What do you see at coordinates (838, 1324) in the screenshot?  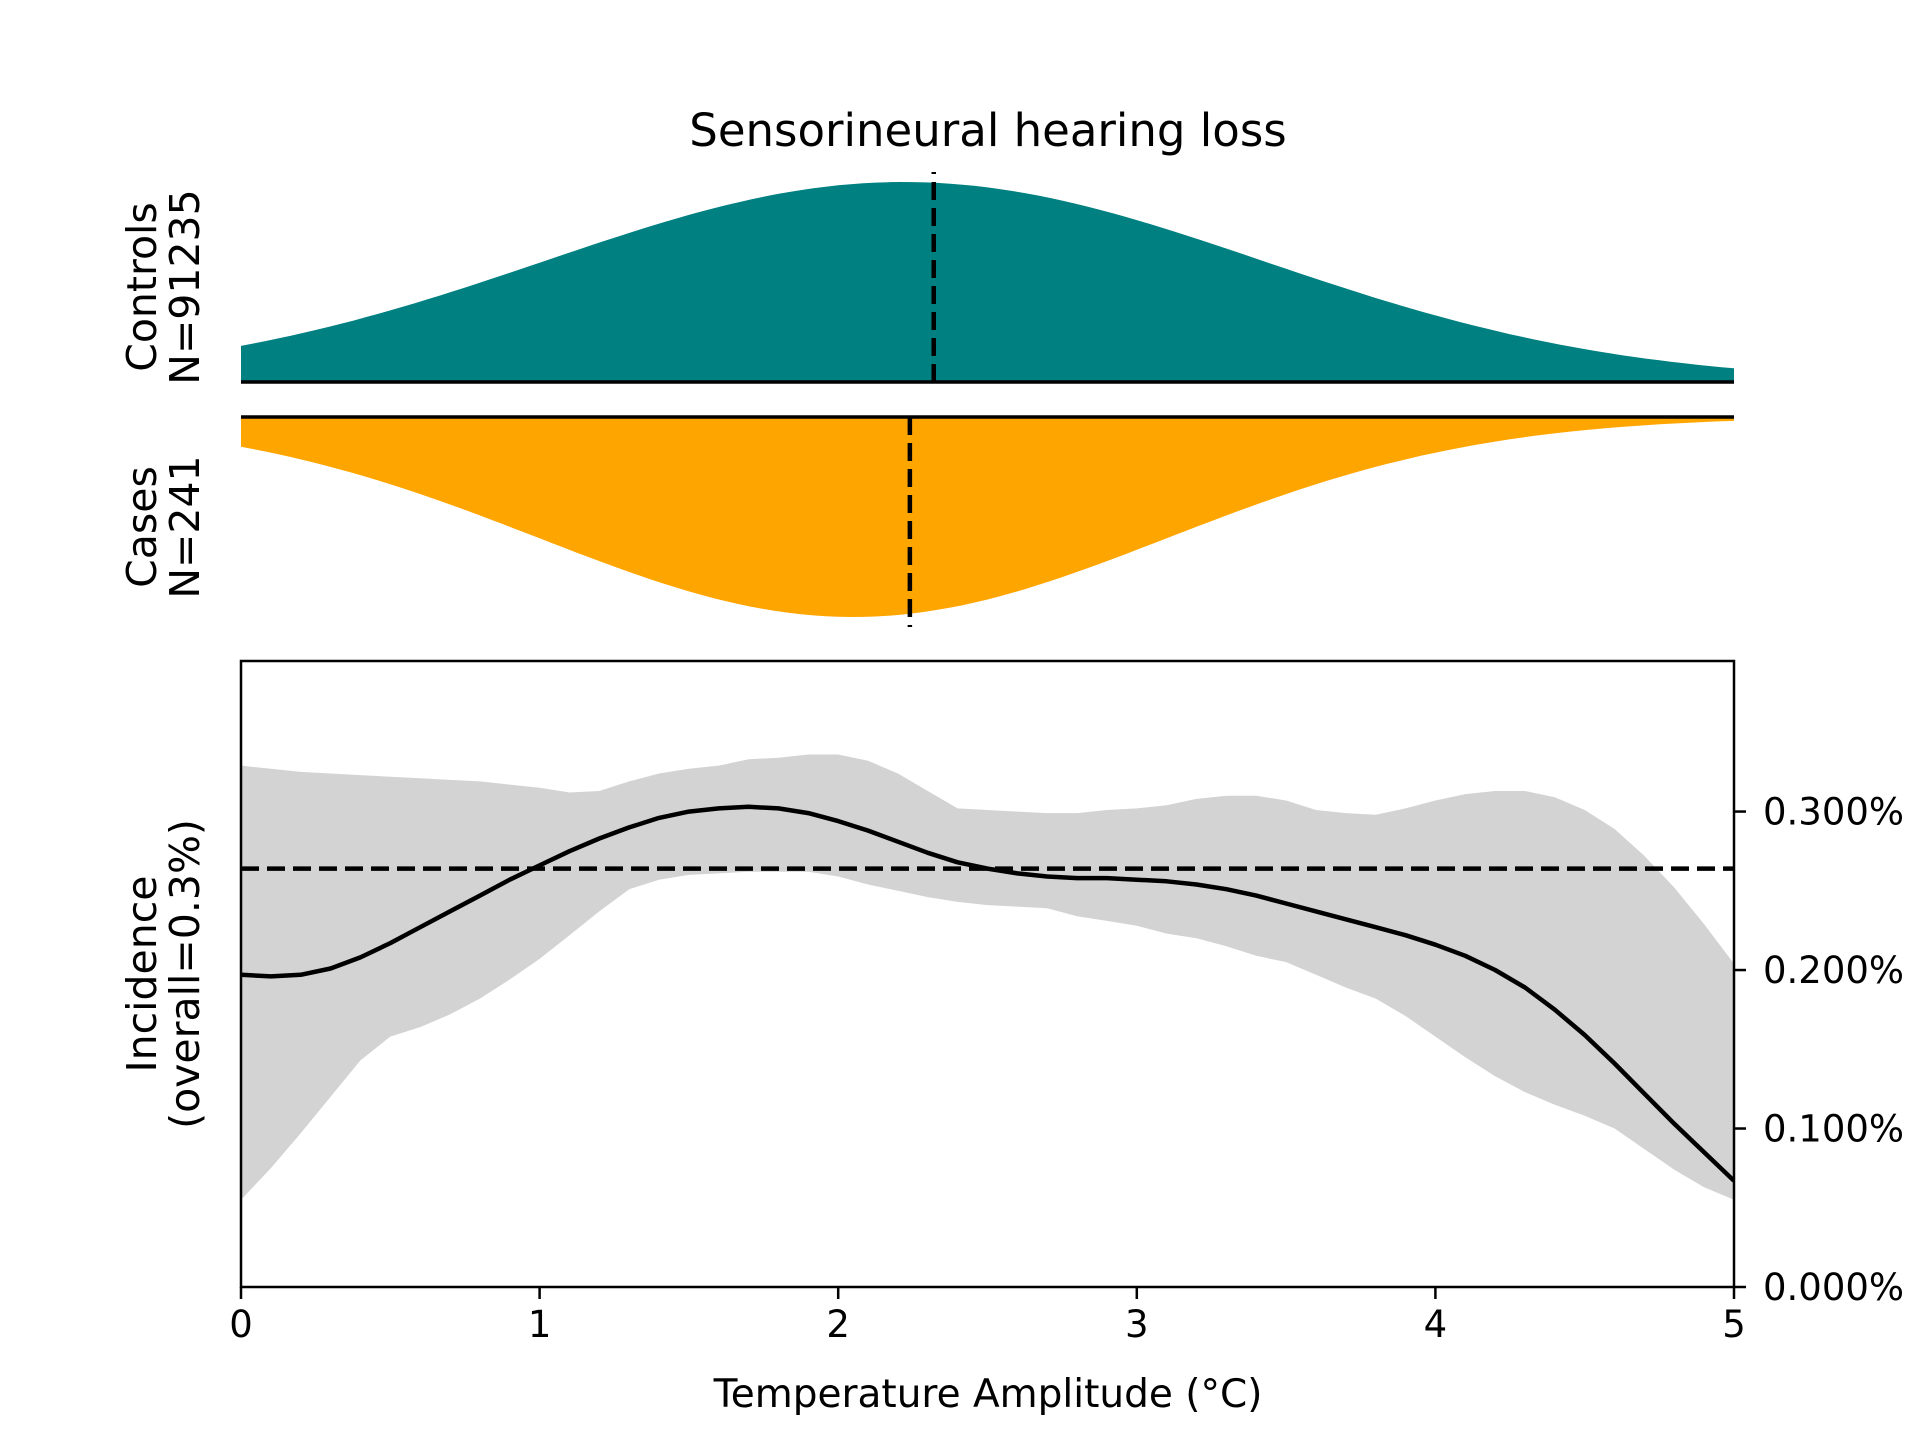 I see `x-tick-label: 2` at bounding box center [838, 1324].